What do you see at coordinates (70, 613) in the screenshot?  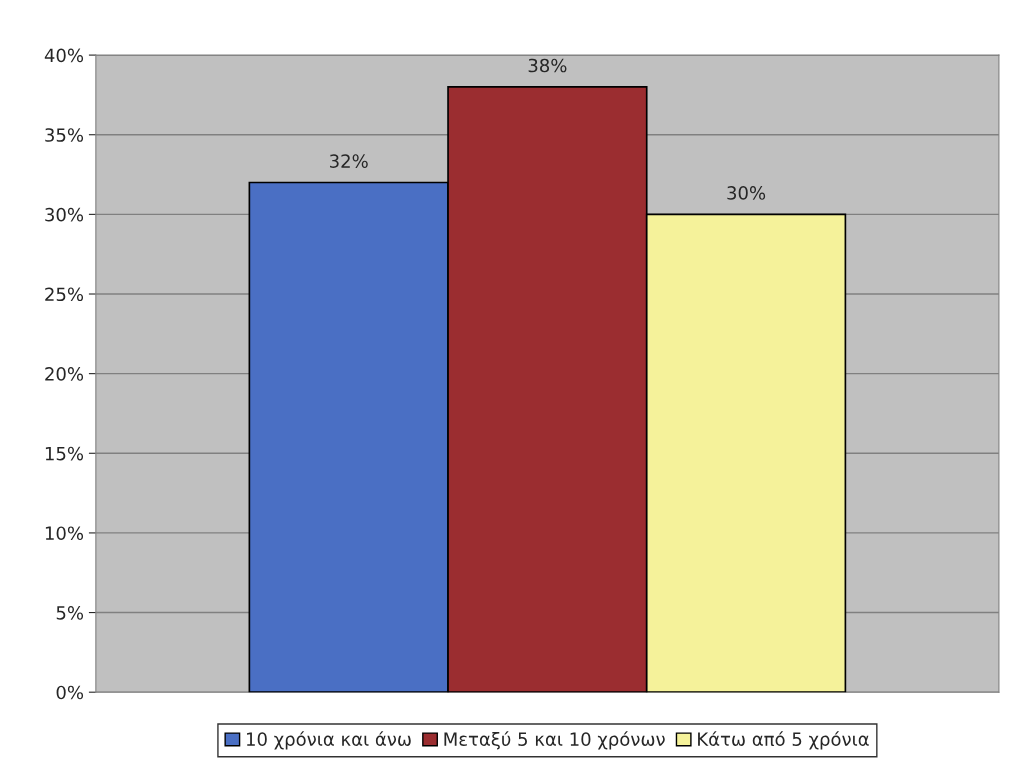 I see `y-tick-label: 5%` at bounding box center [70, 613].